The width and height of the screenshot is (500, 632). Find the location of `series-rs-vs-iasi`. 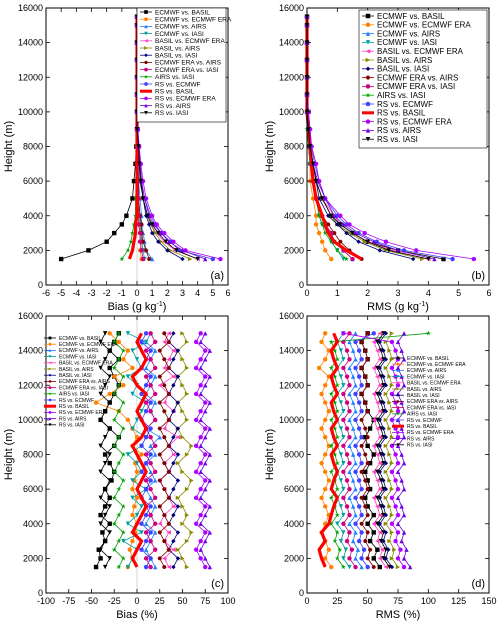

series-rs-vs-iasi is located at coordinates (105, 450).